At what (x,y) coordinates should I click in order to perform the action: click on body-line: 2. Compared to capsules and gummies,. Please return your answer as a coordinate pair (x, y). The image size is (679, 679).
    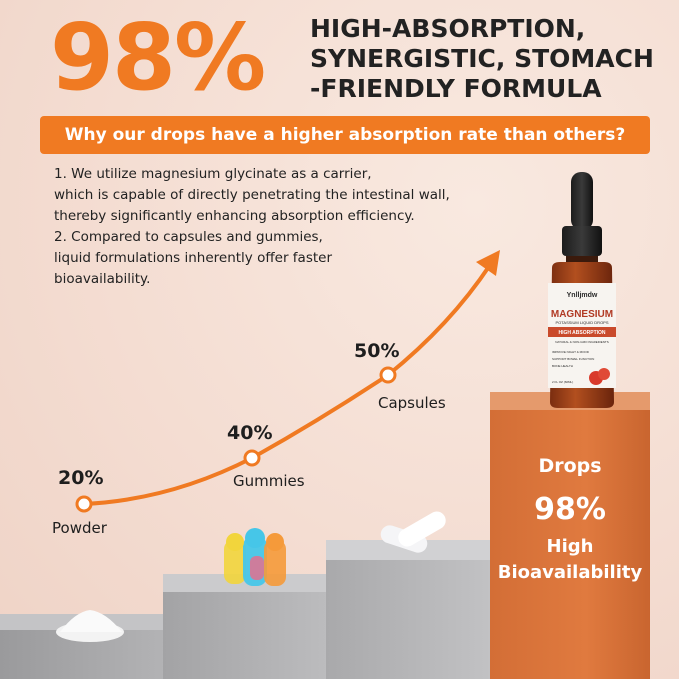
    Looking at the image, I should click on (188, 237).